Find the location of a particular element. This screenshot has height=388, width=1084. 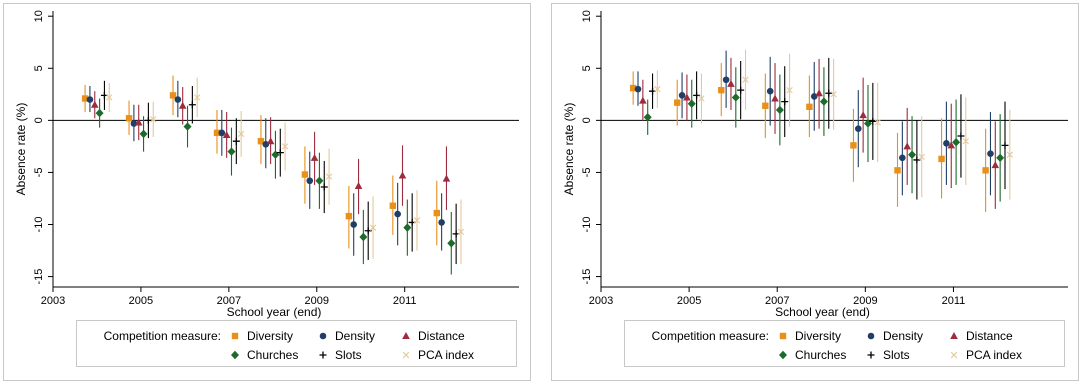

series-pca-index is located at coordinates (834, 124).